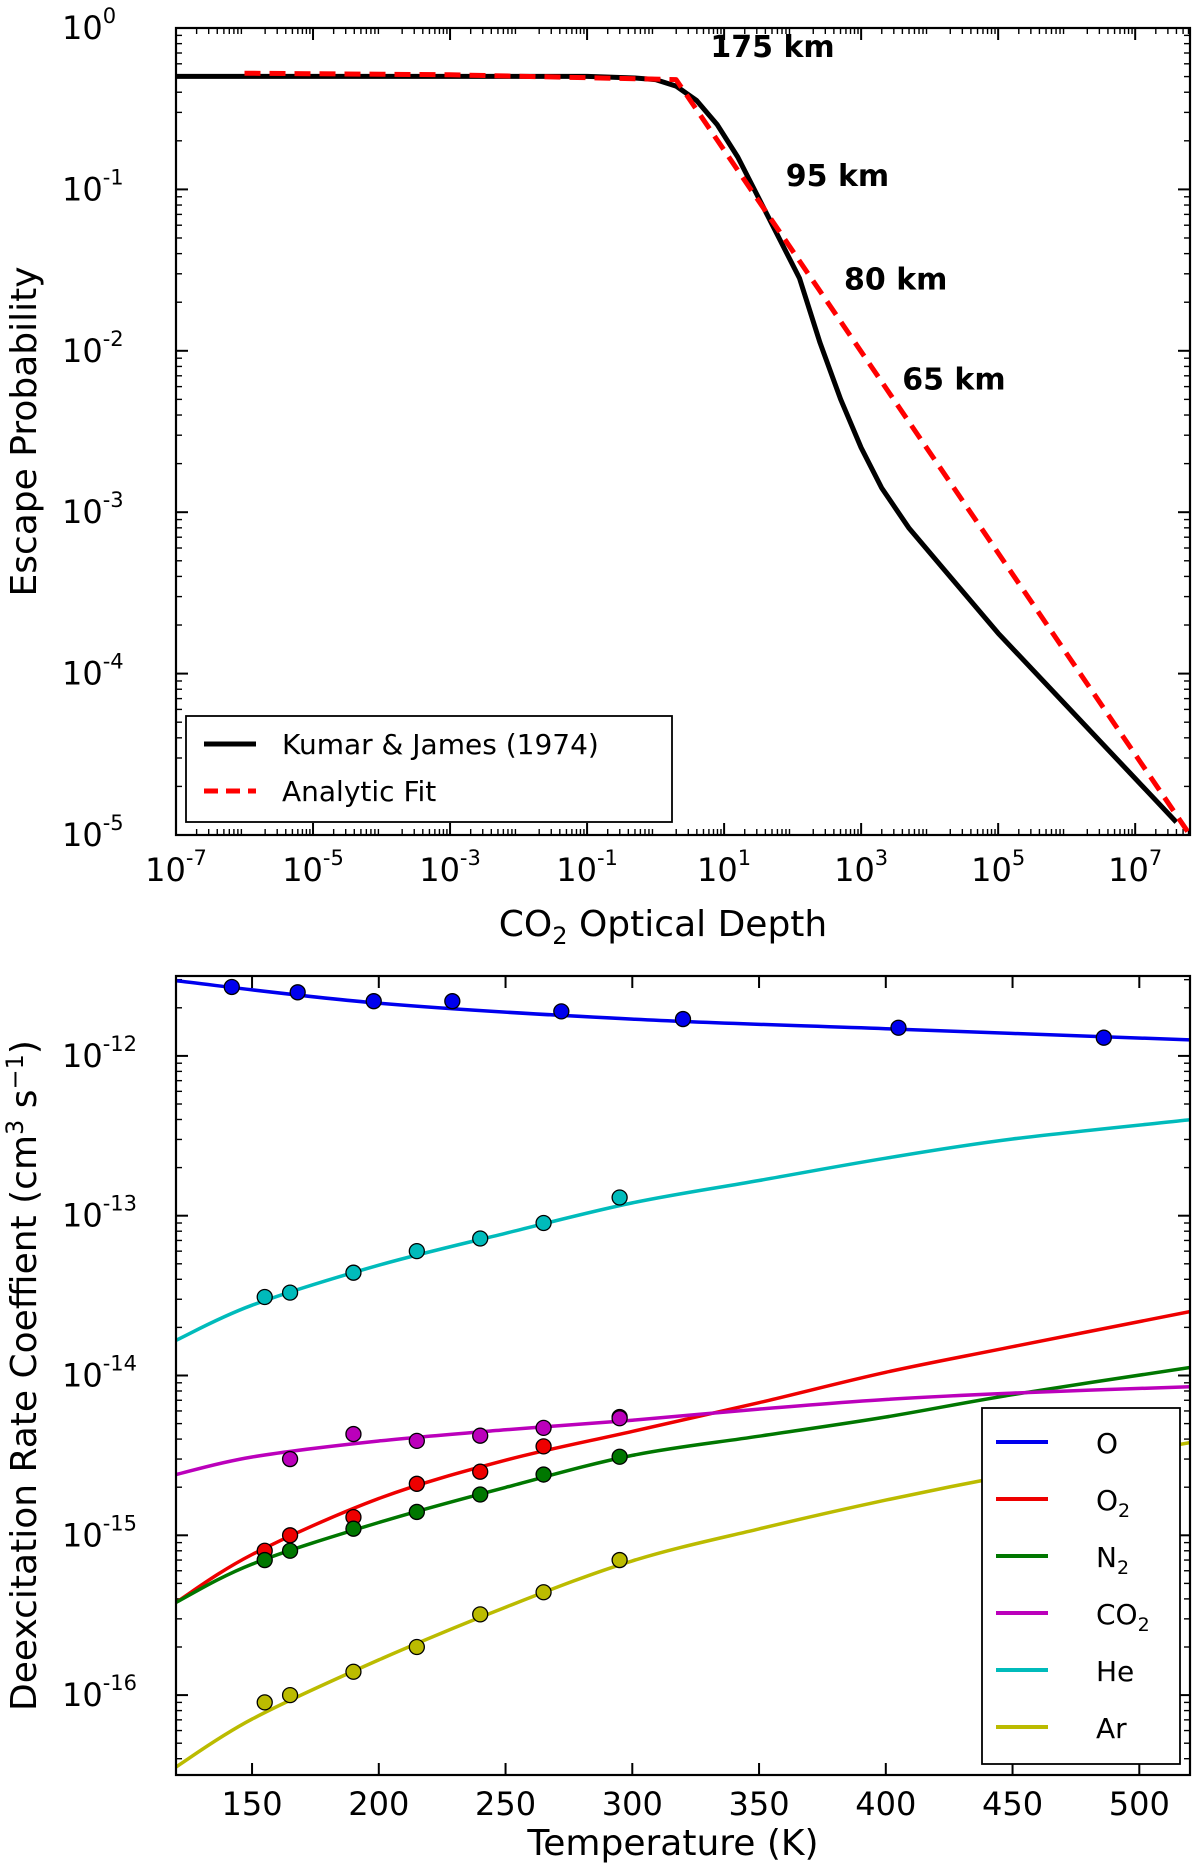 This screenshot has width=1200, height=1866. I want to click on legend-label: N2, so click(1112, 1560).